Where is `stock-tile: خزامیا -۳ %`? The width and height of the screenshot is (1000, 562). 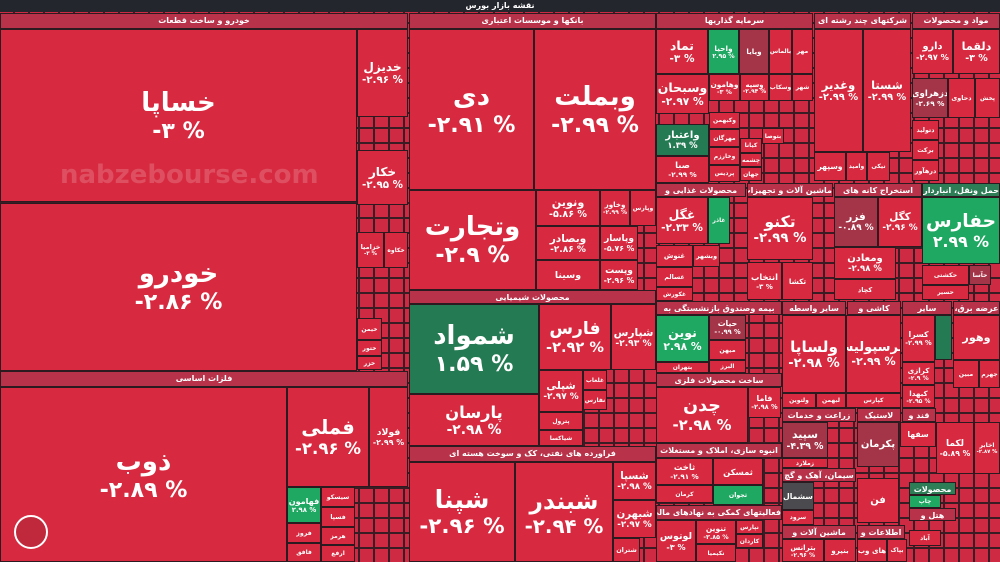 stock-tile: خزامیا -۳ % is located at coordinates (370, 250).